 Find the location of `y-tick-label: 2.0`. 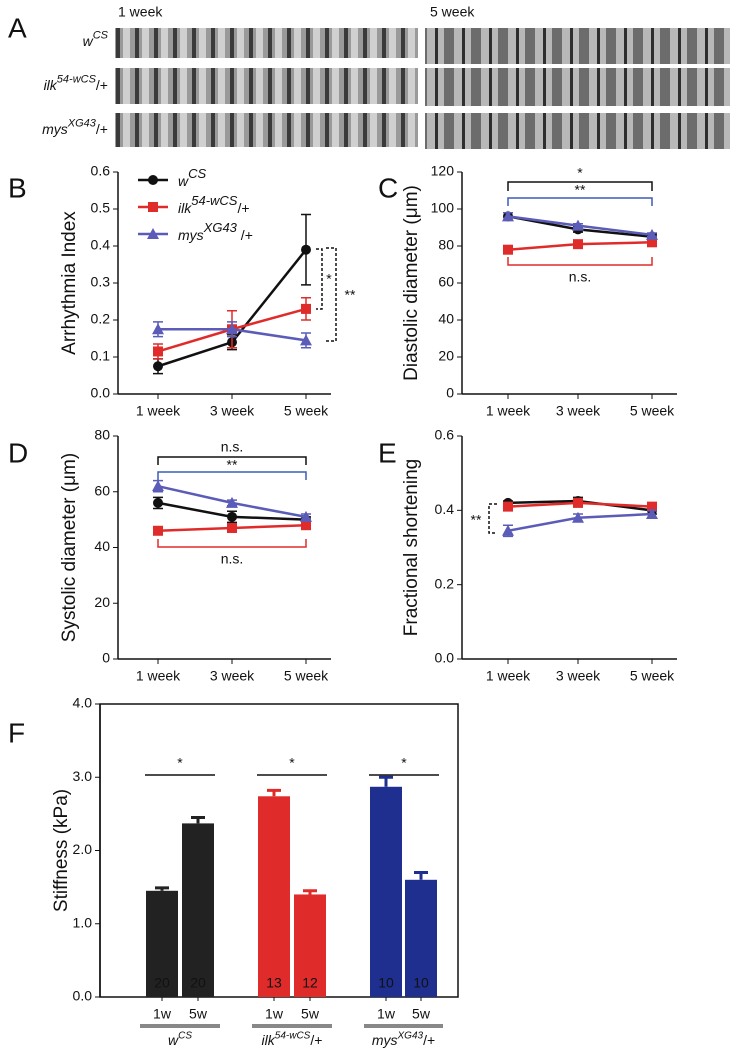

y-tick-label: 2.0 is located at coordinates (83, 849).